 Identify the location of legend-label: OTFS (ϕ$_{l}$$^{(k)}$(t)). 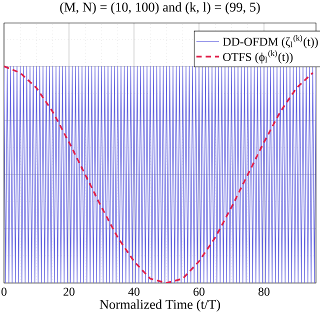
(258, 57).